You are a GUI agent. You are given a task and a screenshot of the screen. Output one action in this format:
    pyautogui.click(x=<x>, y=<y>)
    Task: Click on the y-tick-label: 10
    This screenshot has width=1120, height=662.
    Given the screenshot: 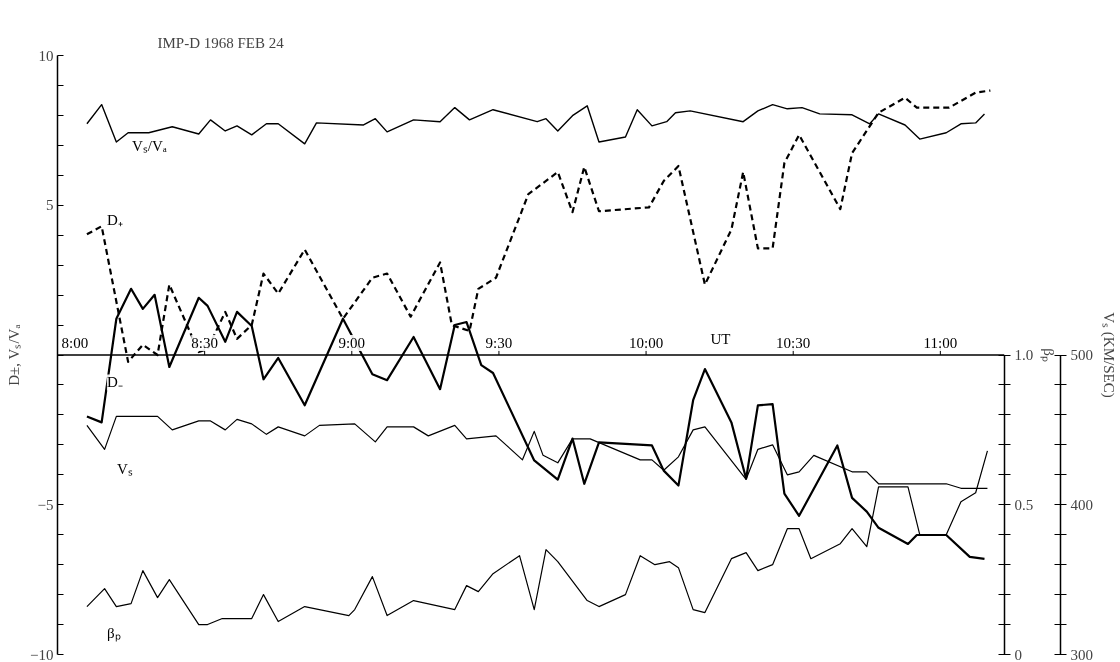 What is the action you would take?
    pyautogui.click(x=46, y=55)
    